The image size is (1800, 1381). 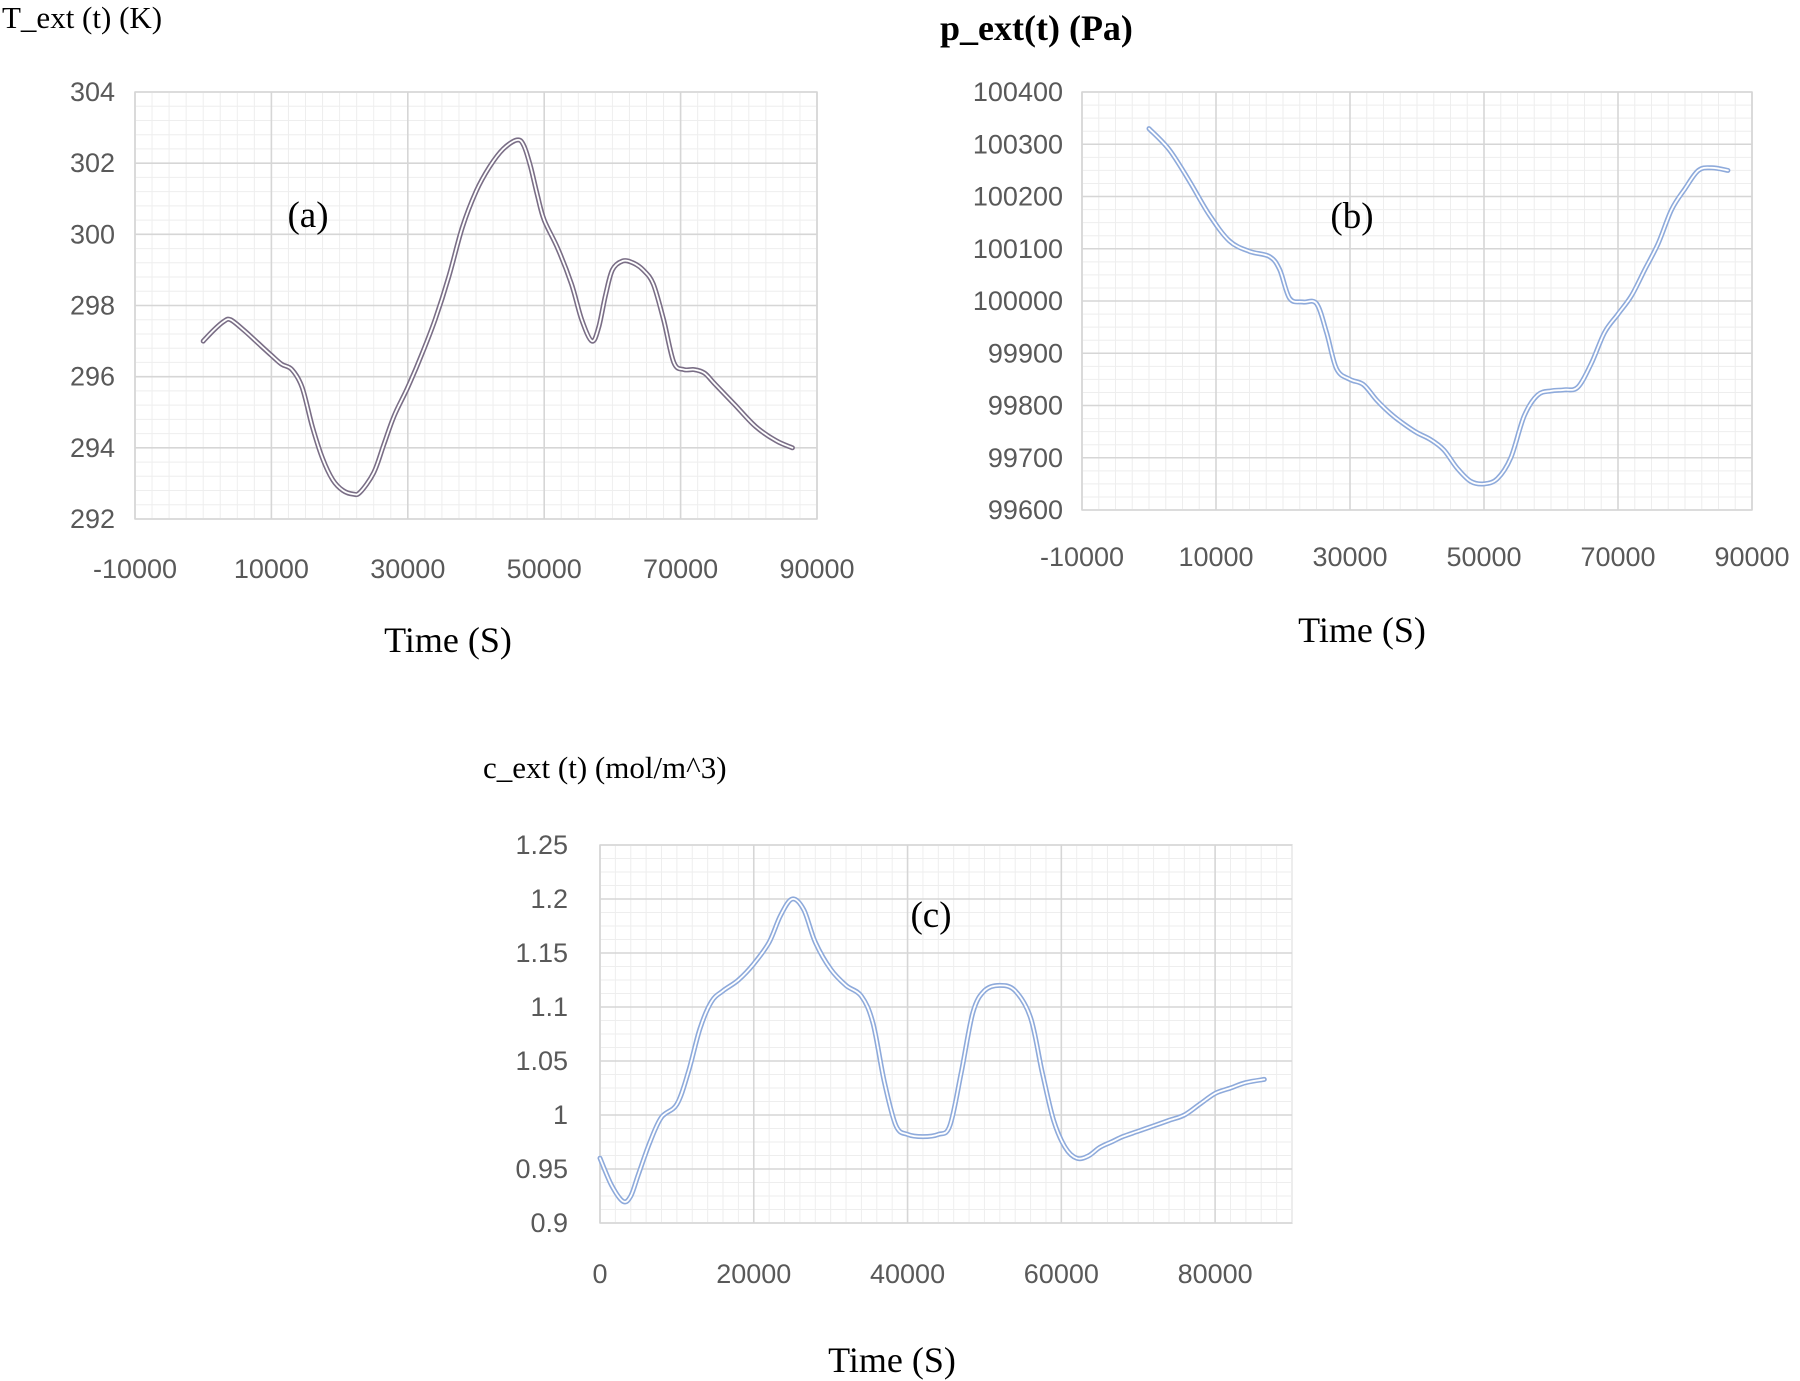 I want to click on x-tick-label: 80000, so click(x=1215, y=1274).